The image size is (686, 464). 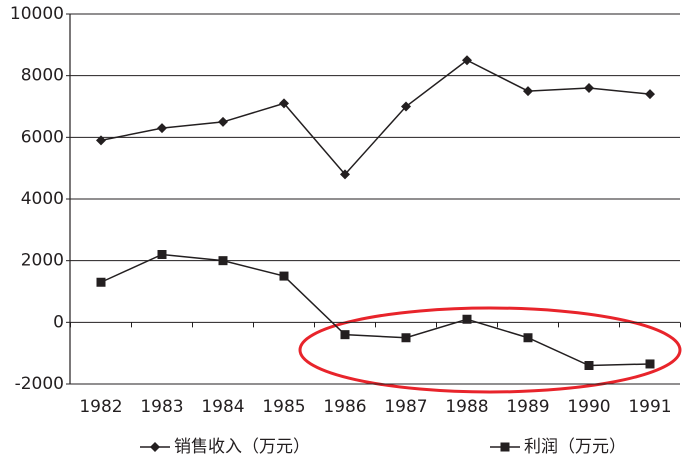 What do you see at coordinates (37, 14) in the screenshot?
I see `y-tick-label: 10000` at bounding box center [37, 14].